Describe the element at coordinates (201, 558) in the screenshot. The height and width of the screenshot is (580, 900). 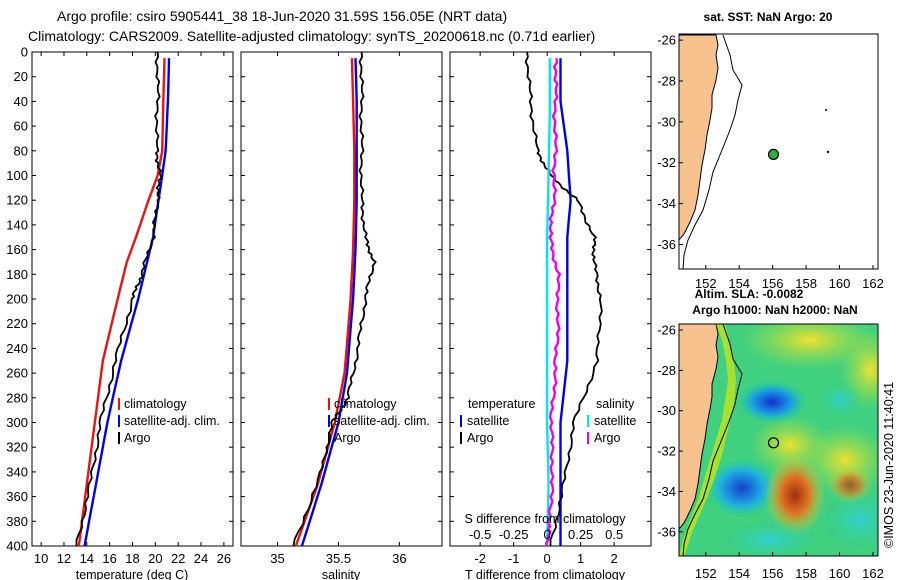
I see `temperature-tick-label: 24` at that location.